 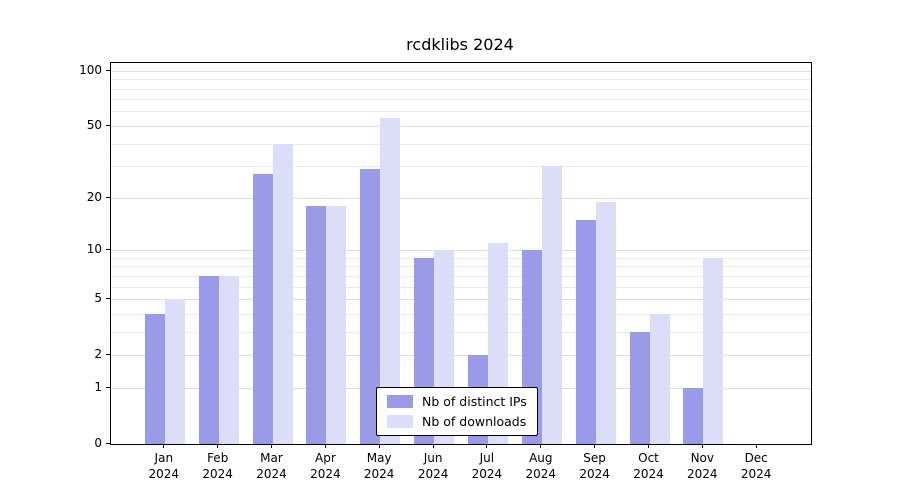 What do you see at coordinates (648, 458) in the screenshot?
I see `x-tick-label-month: Oct` at bounding box center [648, 458].